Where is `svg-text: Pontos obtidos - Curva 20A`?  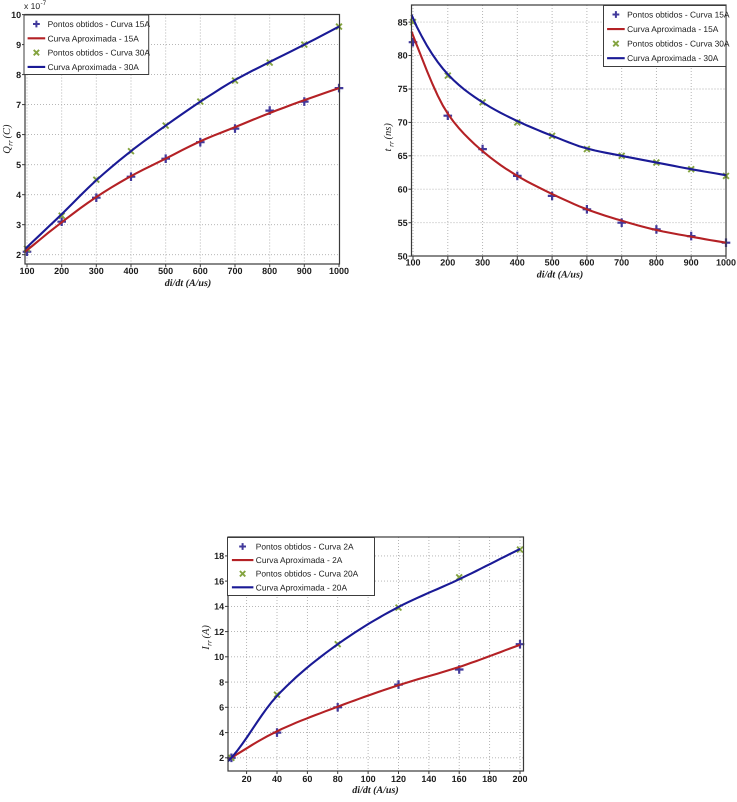
svg-text: Pontos obtidos - Curva 20A is located at coordinates (307, 574).